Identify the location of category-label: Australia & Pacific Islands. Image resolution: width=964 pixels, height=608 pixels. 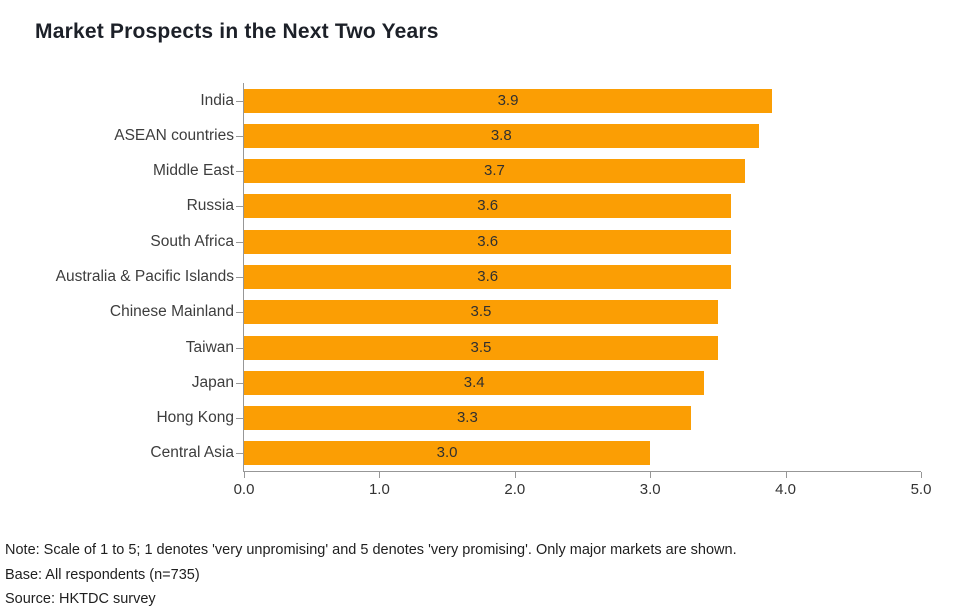
(144, 276).